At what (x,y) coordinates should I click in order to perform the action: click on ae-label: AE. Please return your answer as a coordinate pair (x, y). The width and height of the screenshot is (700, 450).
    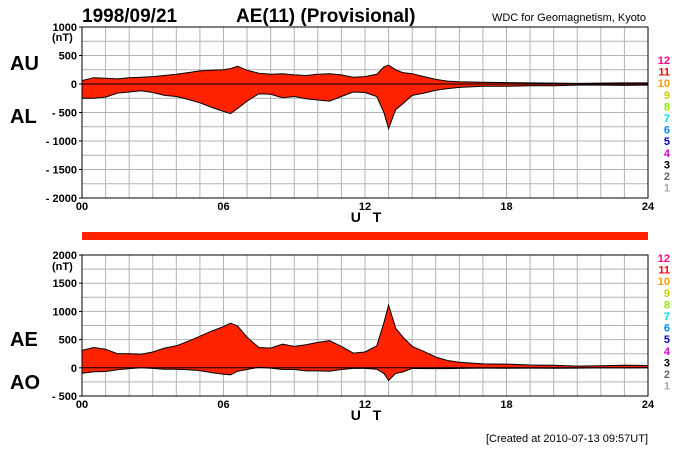
    Looking at the image, I should click on (24, 340).